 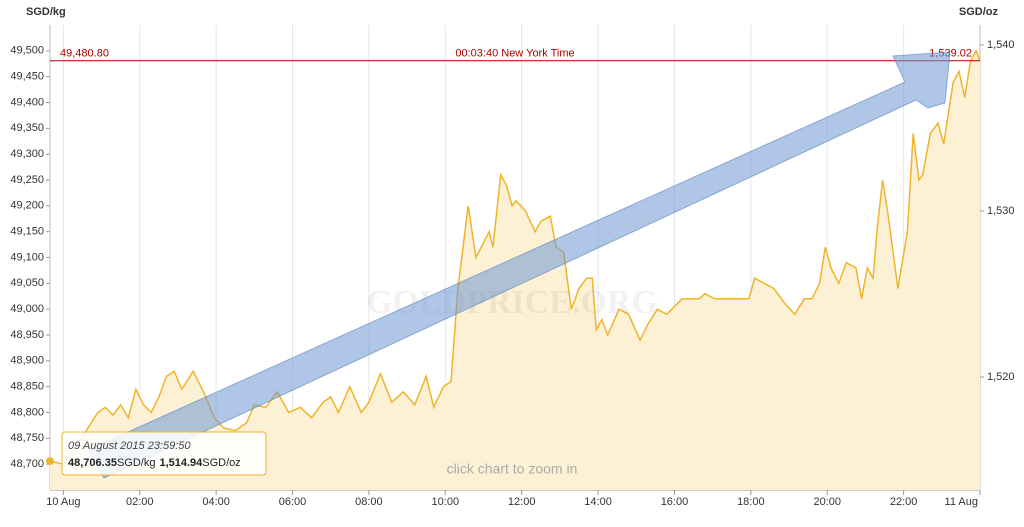 What do you see at coordinates (140, 502) in the screenshot?
I see `x-tick-label: 02:00` at bounding box center [140, 502].